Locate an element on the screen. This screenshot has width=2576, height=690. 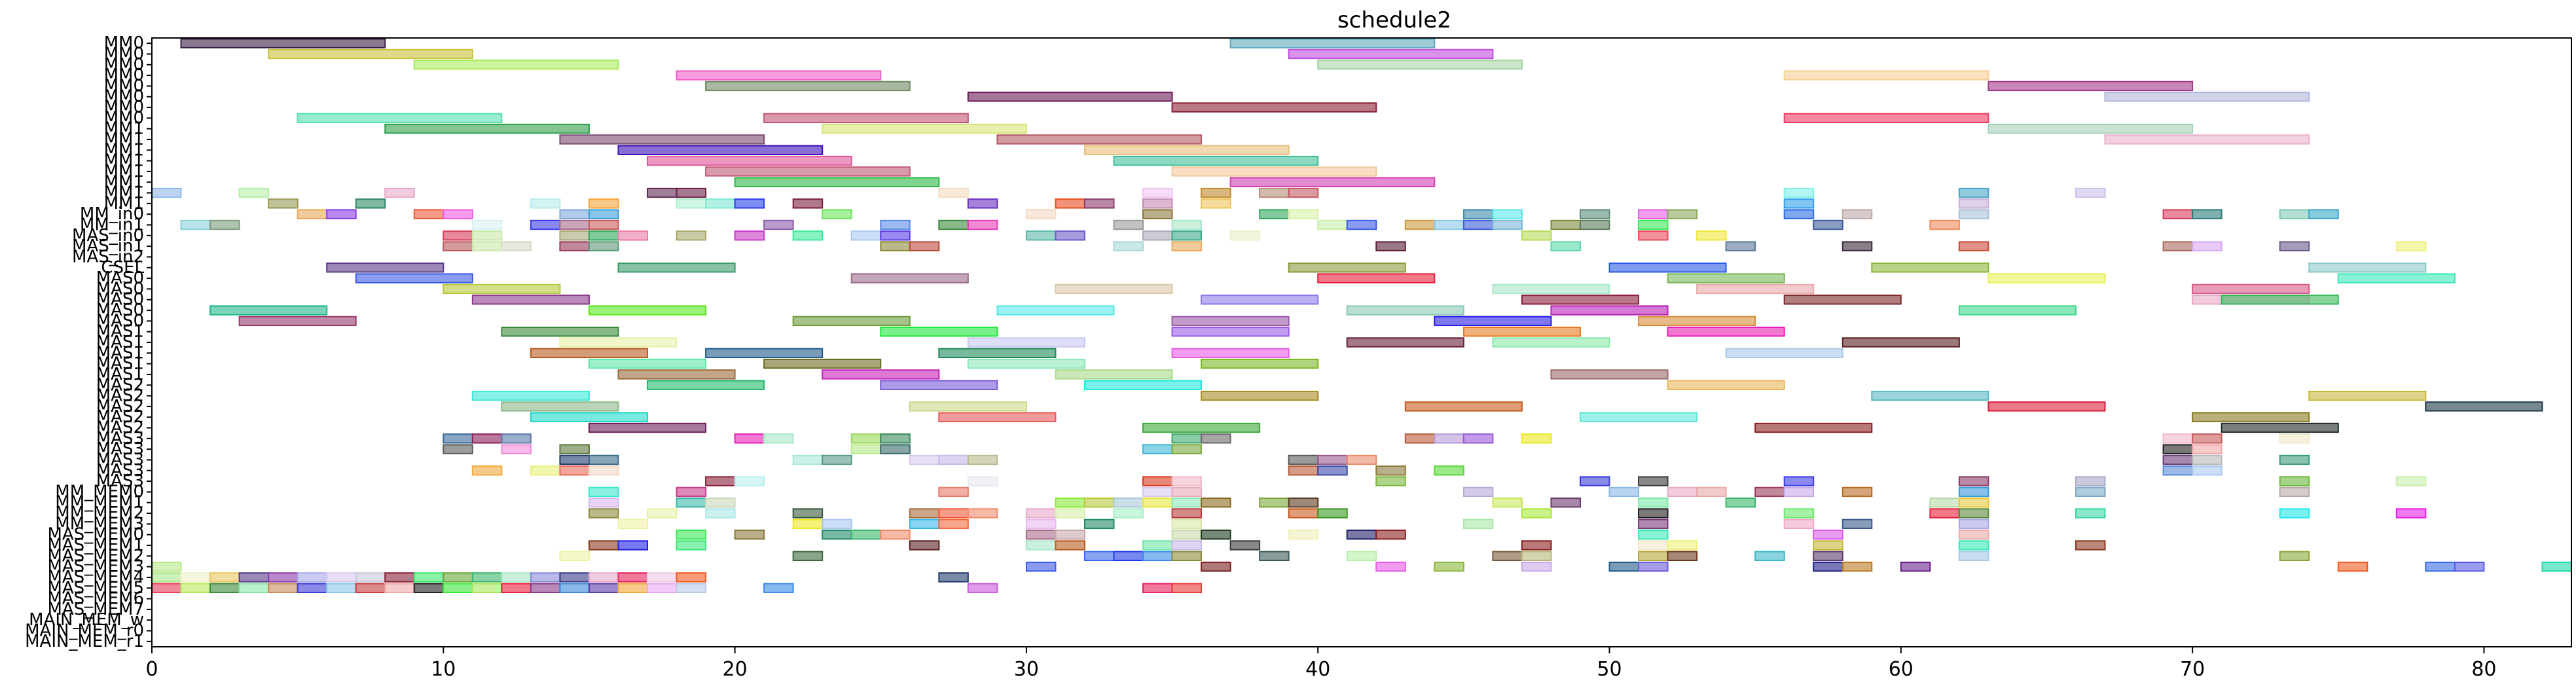
x-tick-label: 0 is located at coordinates (151, 669).